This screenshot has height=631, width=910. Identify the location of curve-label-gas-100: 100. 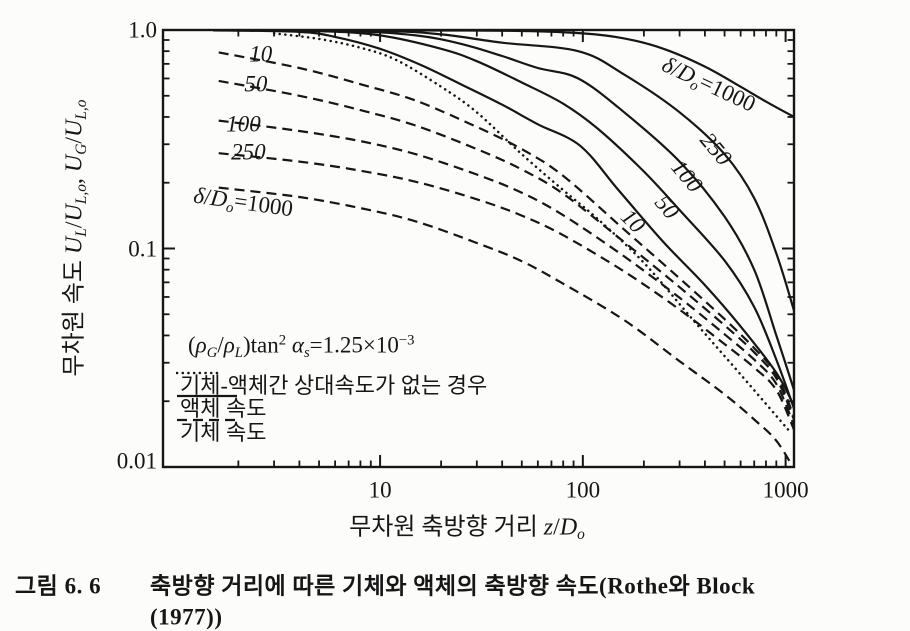
(243, 124).